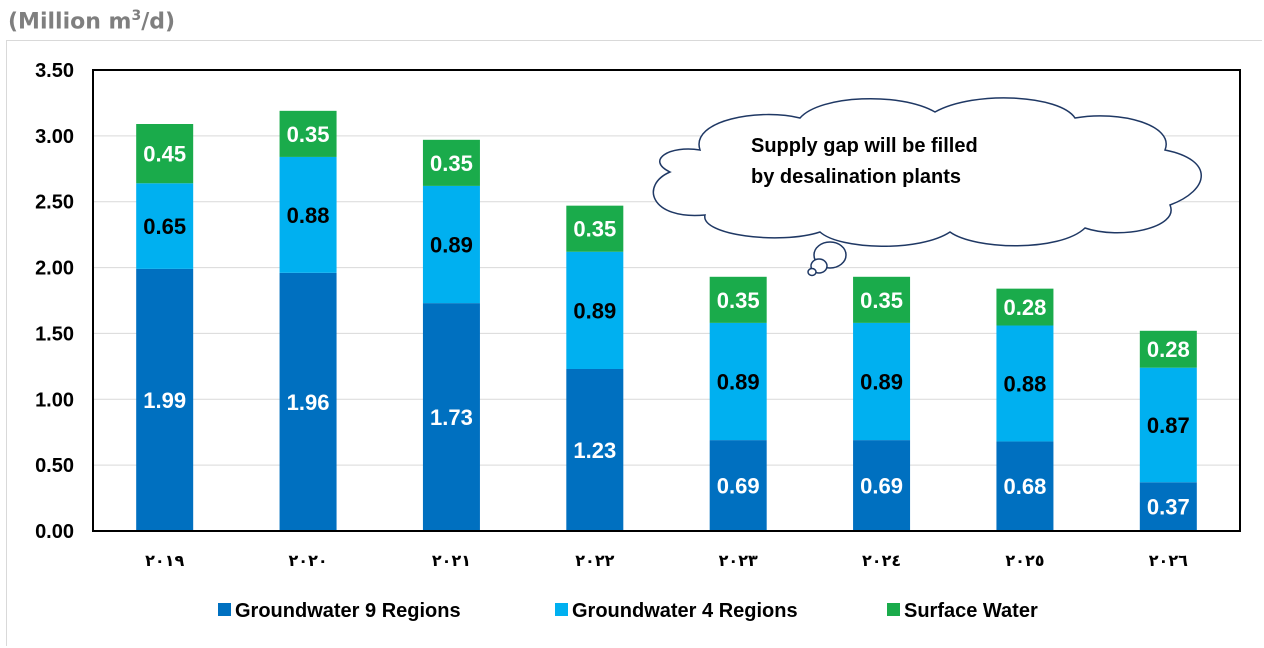 This screenshot has height=648, width=1264. I want to click on y-axis-ticks: 0.00 0.50 1.00 1.50 2.00 2.50 3.00 3.50, so click(54, 301).